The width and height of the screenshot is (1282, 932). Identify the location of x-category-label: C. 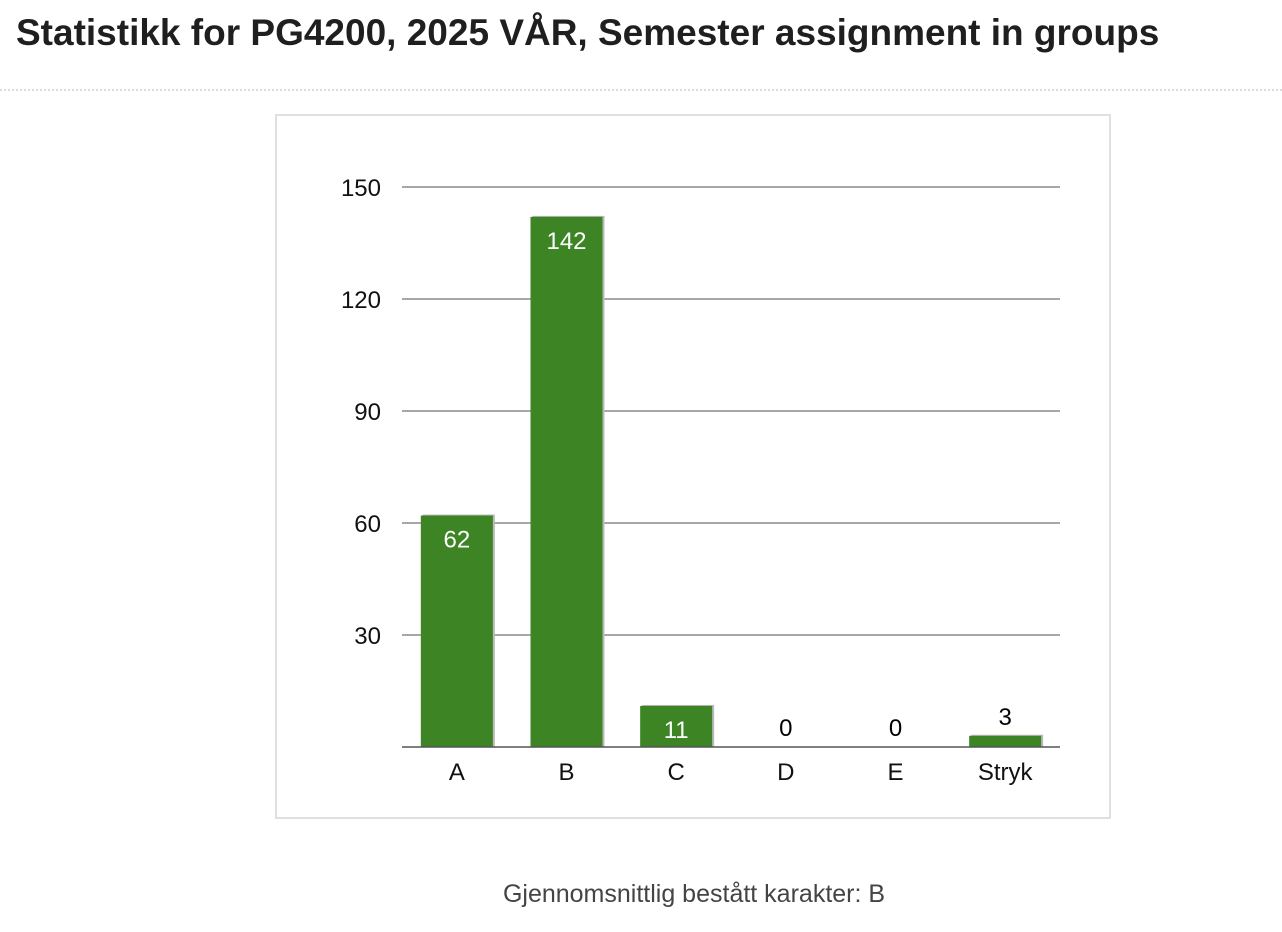
(675, 772).